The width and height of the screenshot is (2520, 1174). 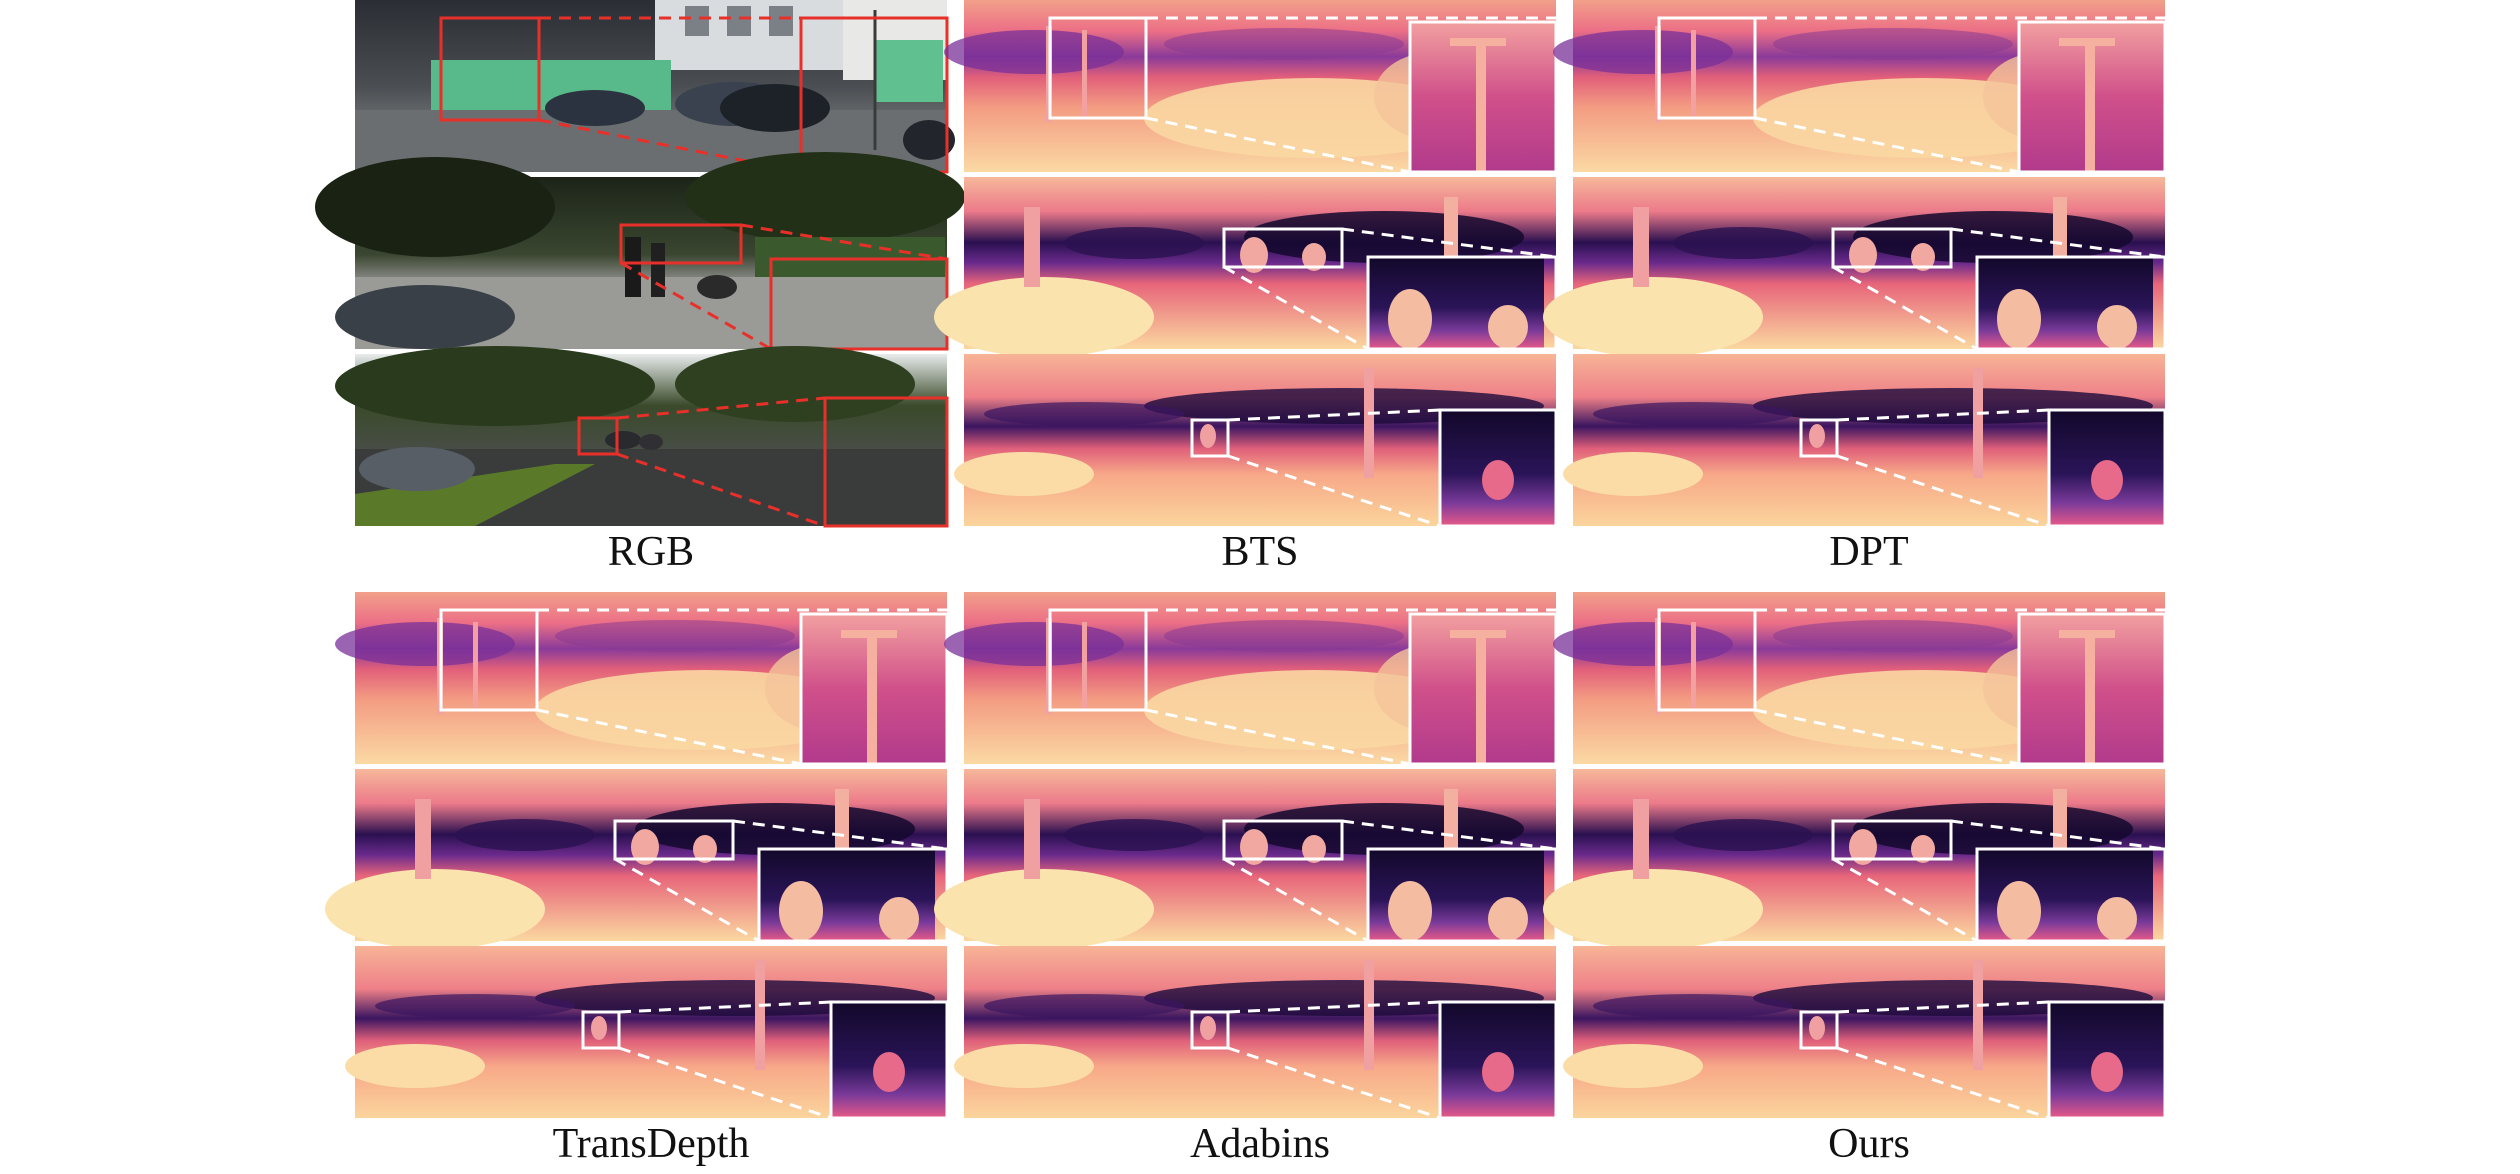 I want to click on caption-bts: BTS, so click(x=1260, y=552).